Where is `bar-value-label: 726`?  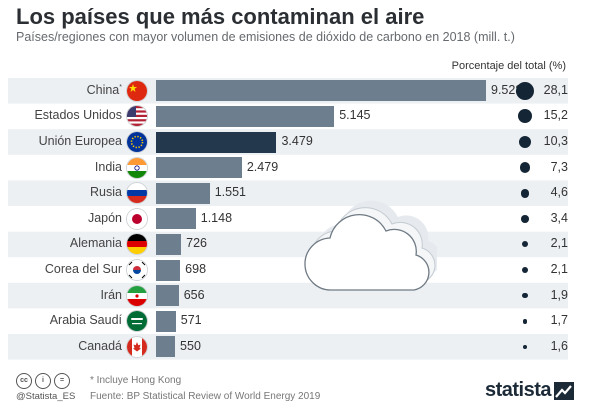 bar-value-label: 726 is located at coordinates (196, 243).